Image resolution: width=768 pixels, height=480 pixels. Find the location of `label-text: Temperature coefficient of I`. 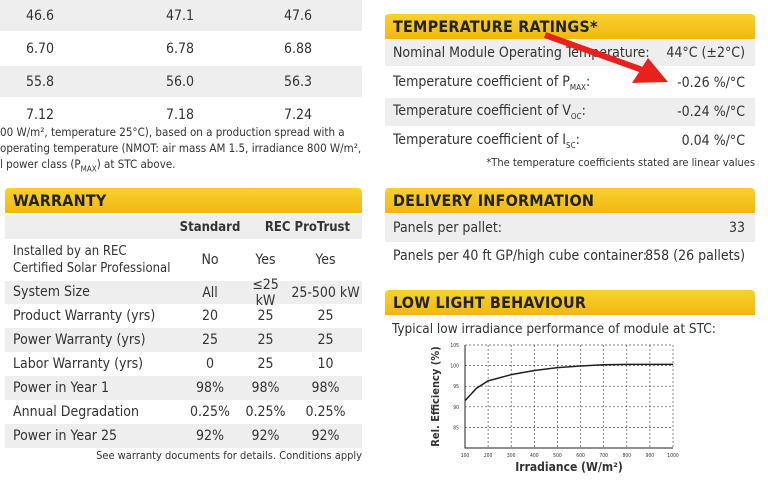

label-text: Temperature coefficient of I is located at coordinates (480, 140).